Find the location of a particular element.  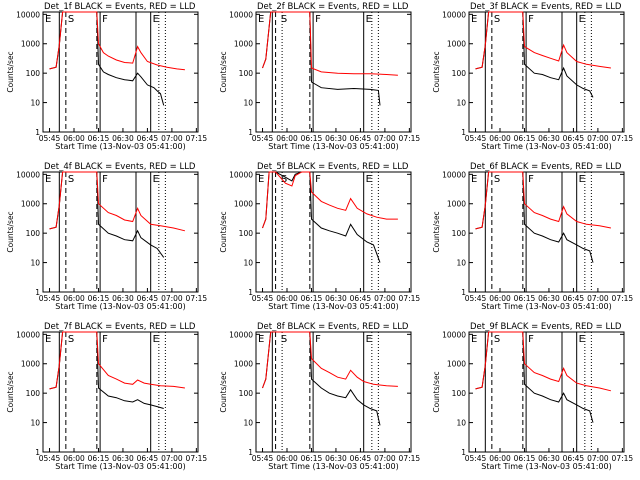

chart-title: Det_4f BLACK = Events, RED = LLD is located at coordinates (120, 167).